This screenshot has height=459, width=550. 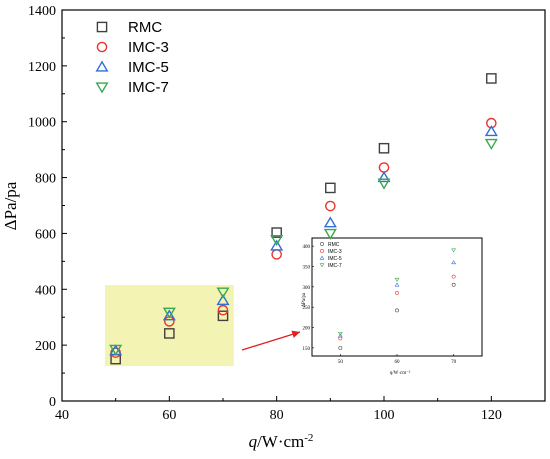 I want to click on legend-label-imc-7: IMC-7, so click(x=148, y=87).